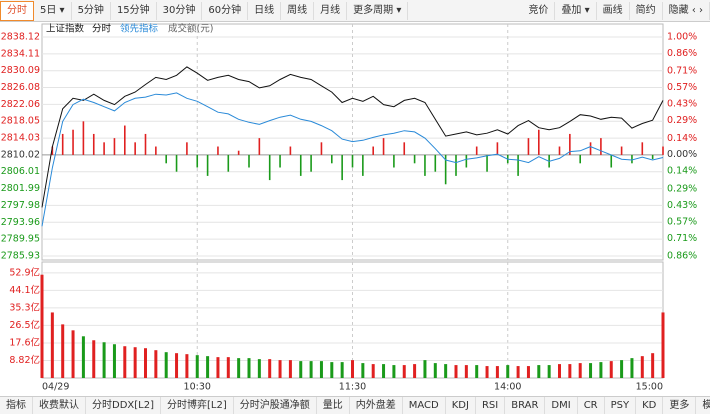 This screenshot has height=414, width=710. I want to click on y-tick-label: 2838.12, so click(20, 37).